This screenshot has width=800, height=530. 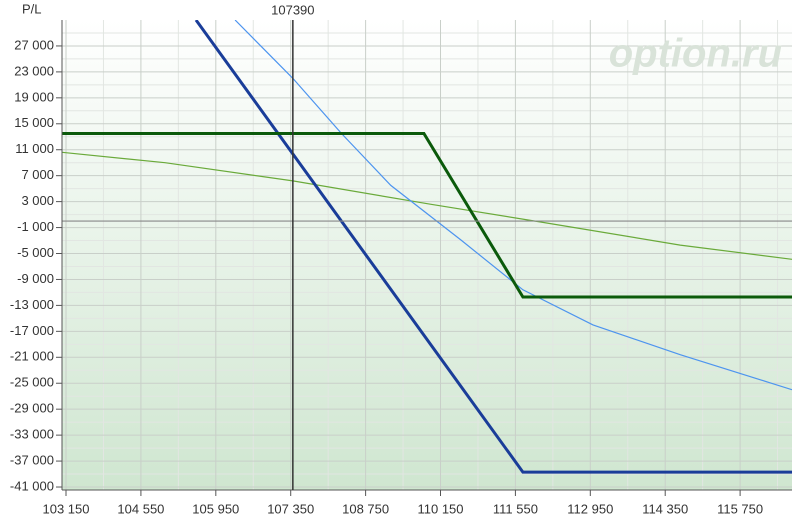 What do you see at coordinates (32, 382) in the screenshot?
I see `y-tick-label: -25 000` at bounding box center [32, 382].